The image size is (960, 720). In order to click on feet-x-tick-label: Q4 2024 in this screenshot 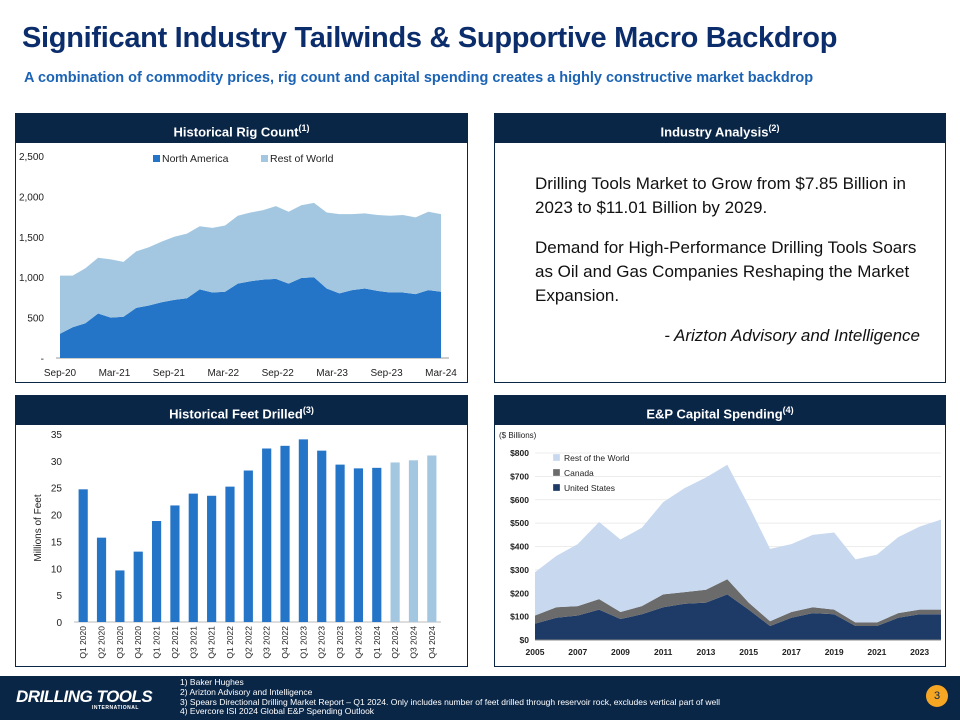, I will do `click(432, 642)`.